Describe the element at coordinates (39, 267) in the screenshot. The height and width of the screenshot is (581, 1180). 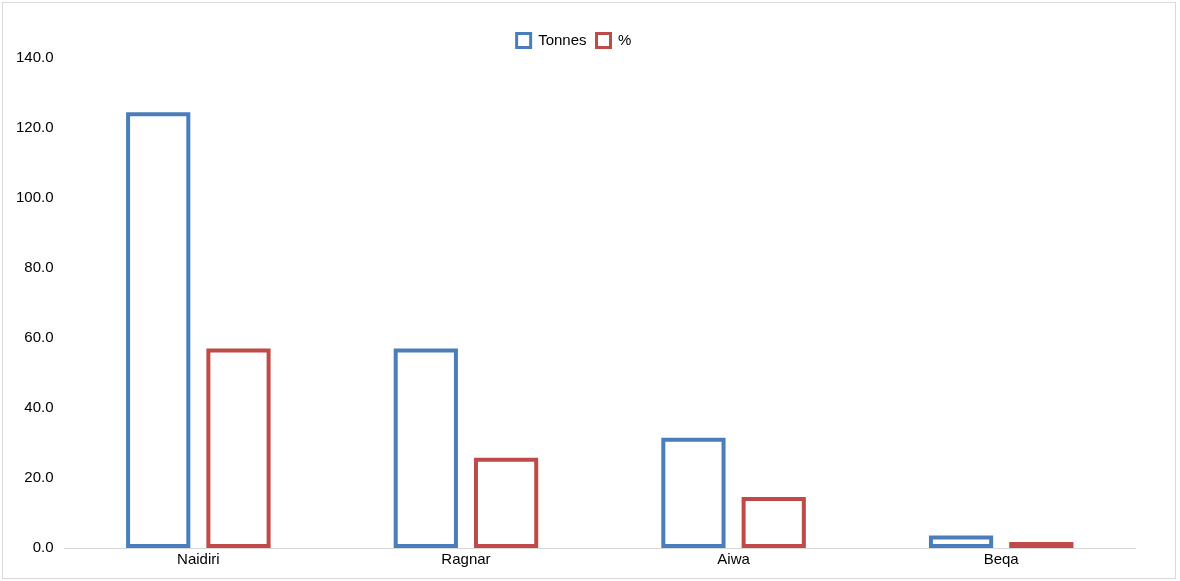
I see `y-tick-label: 80.0` at that location.